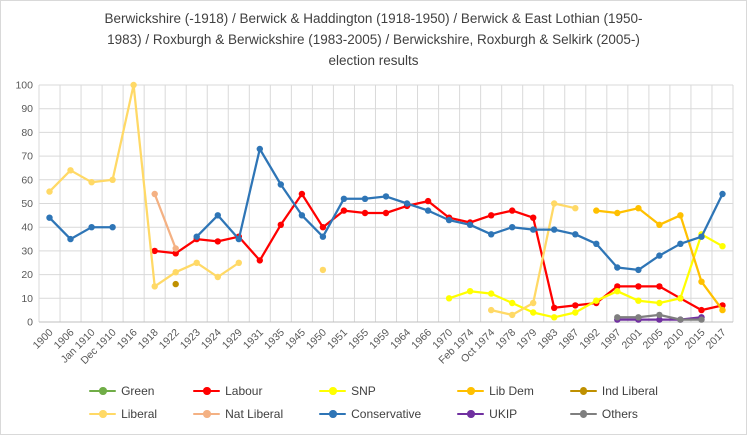  I want to click on legend-swatch-snp, so click(333, 391).